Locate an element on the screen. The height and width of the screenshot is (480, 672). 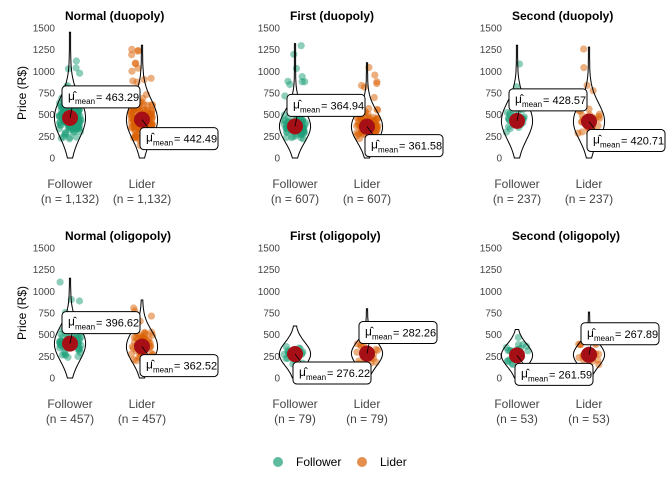
mean-annotation: μ̂ mean = 442.49 is located at coordinates (179, 135).